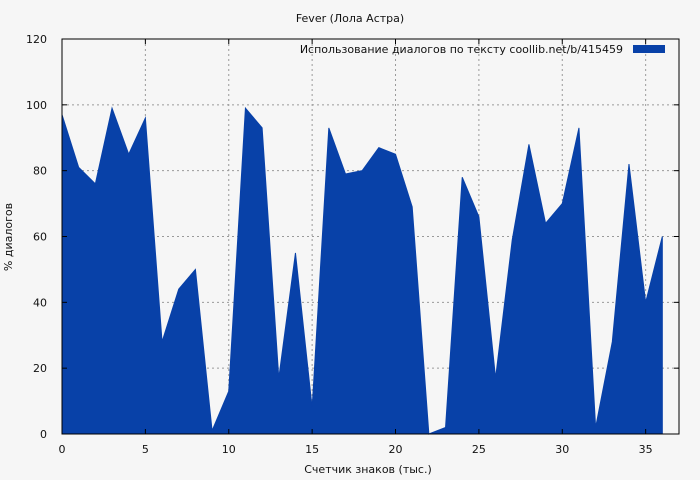  I want to click on y-tick-label: 80, so click(40, 171).